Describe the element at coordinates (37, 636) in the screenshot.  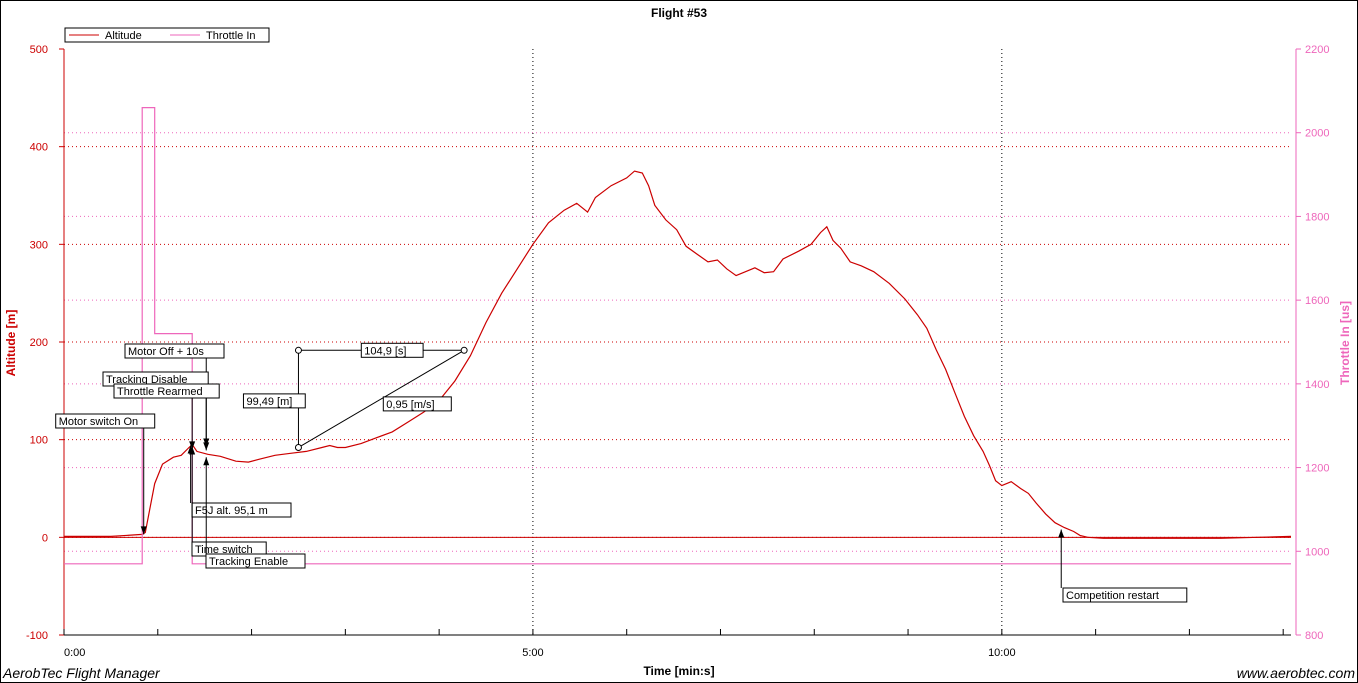
I see `y-left-tick-label--100: -100` at that location.